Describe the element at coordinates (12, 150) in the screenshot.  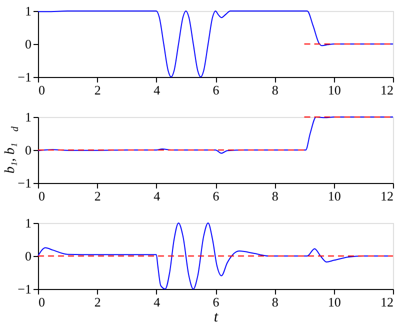
I see `y-axis-title: b₁, b₁d` at that location.